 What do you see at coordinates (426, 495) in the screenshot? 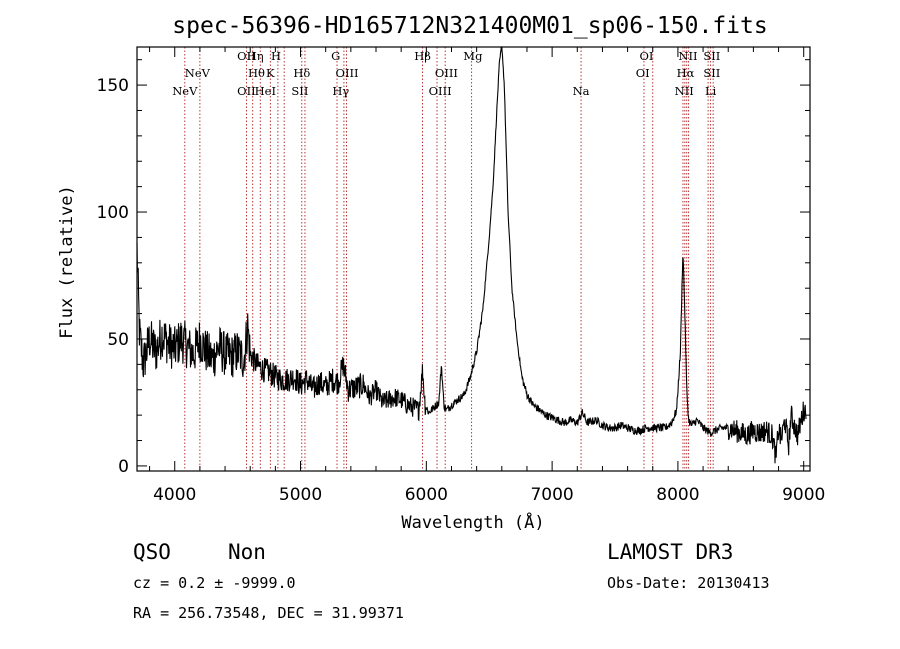
I see `x-tick-label-6000: 6000` at bounding box center [426, 495].